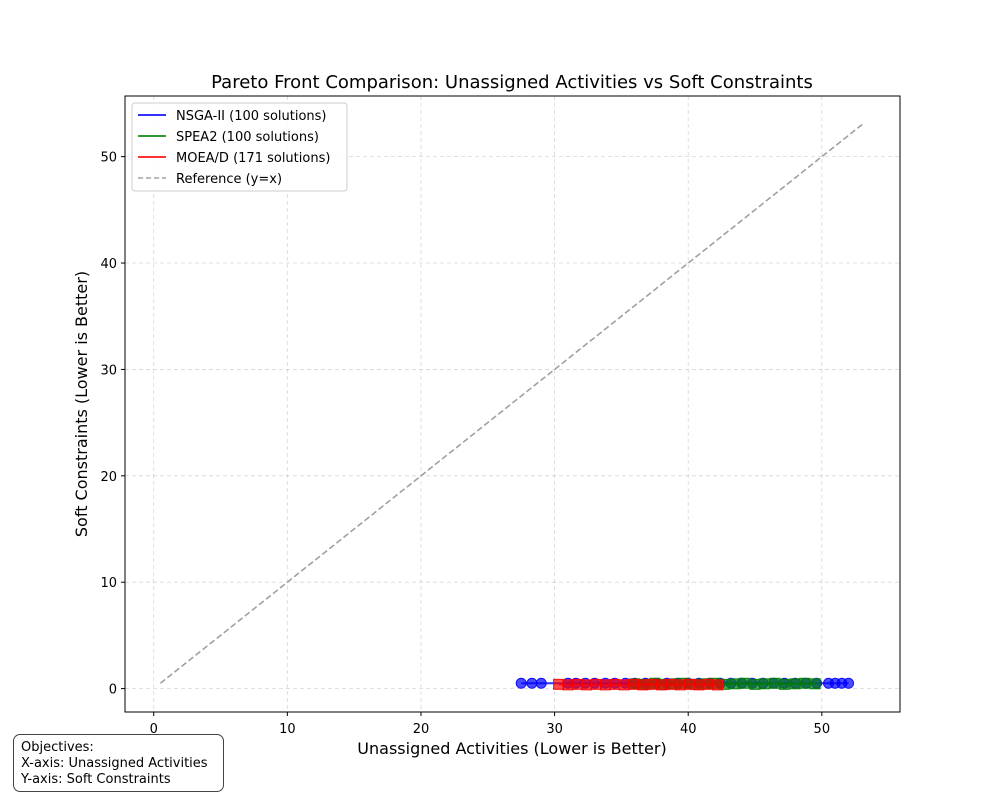 This screenshot has width=1000, height=800. Describe the element at coordinates (108, 158) in the screenshot. I see `y-tick-label: 50` at that location.